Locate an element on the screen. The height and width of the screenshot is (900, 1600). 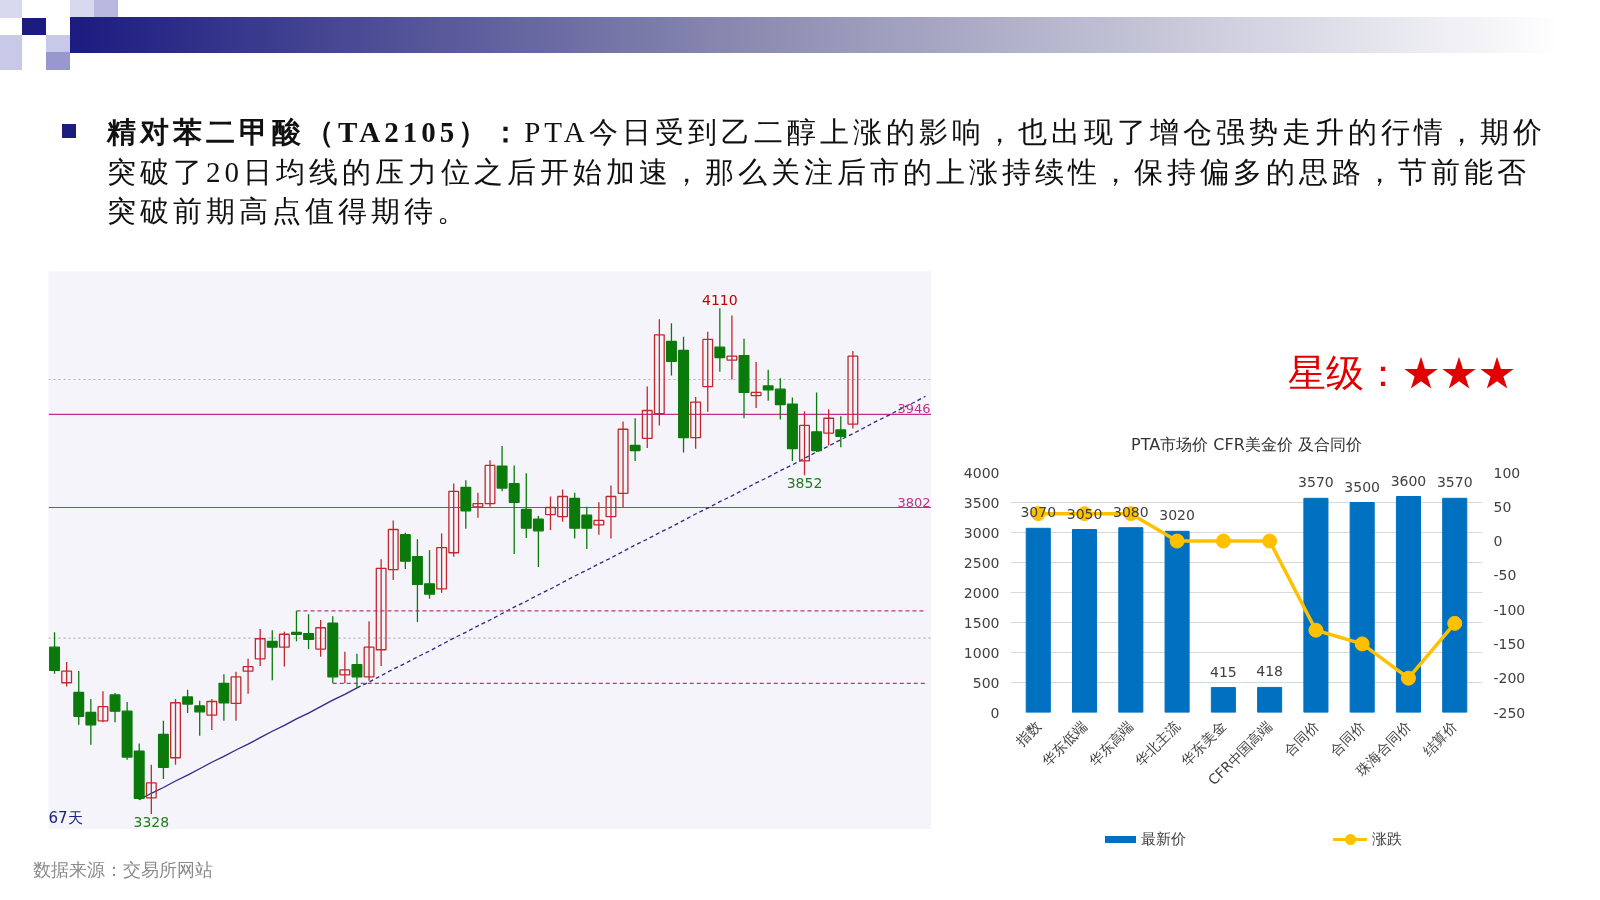
y-tick-label: 1500 is located at coordinates (981, 622).